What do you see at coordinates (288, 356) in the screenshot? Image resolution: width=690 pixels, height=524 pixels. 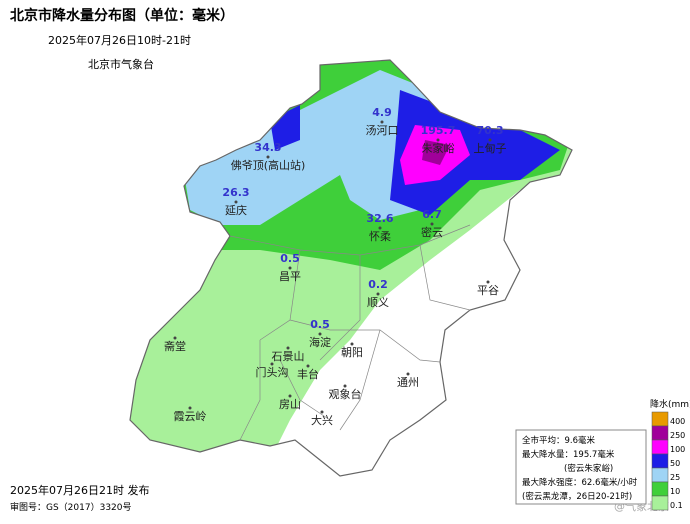 I see `place-name: 石景山` at bounding box center [288, 356].